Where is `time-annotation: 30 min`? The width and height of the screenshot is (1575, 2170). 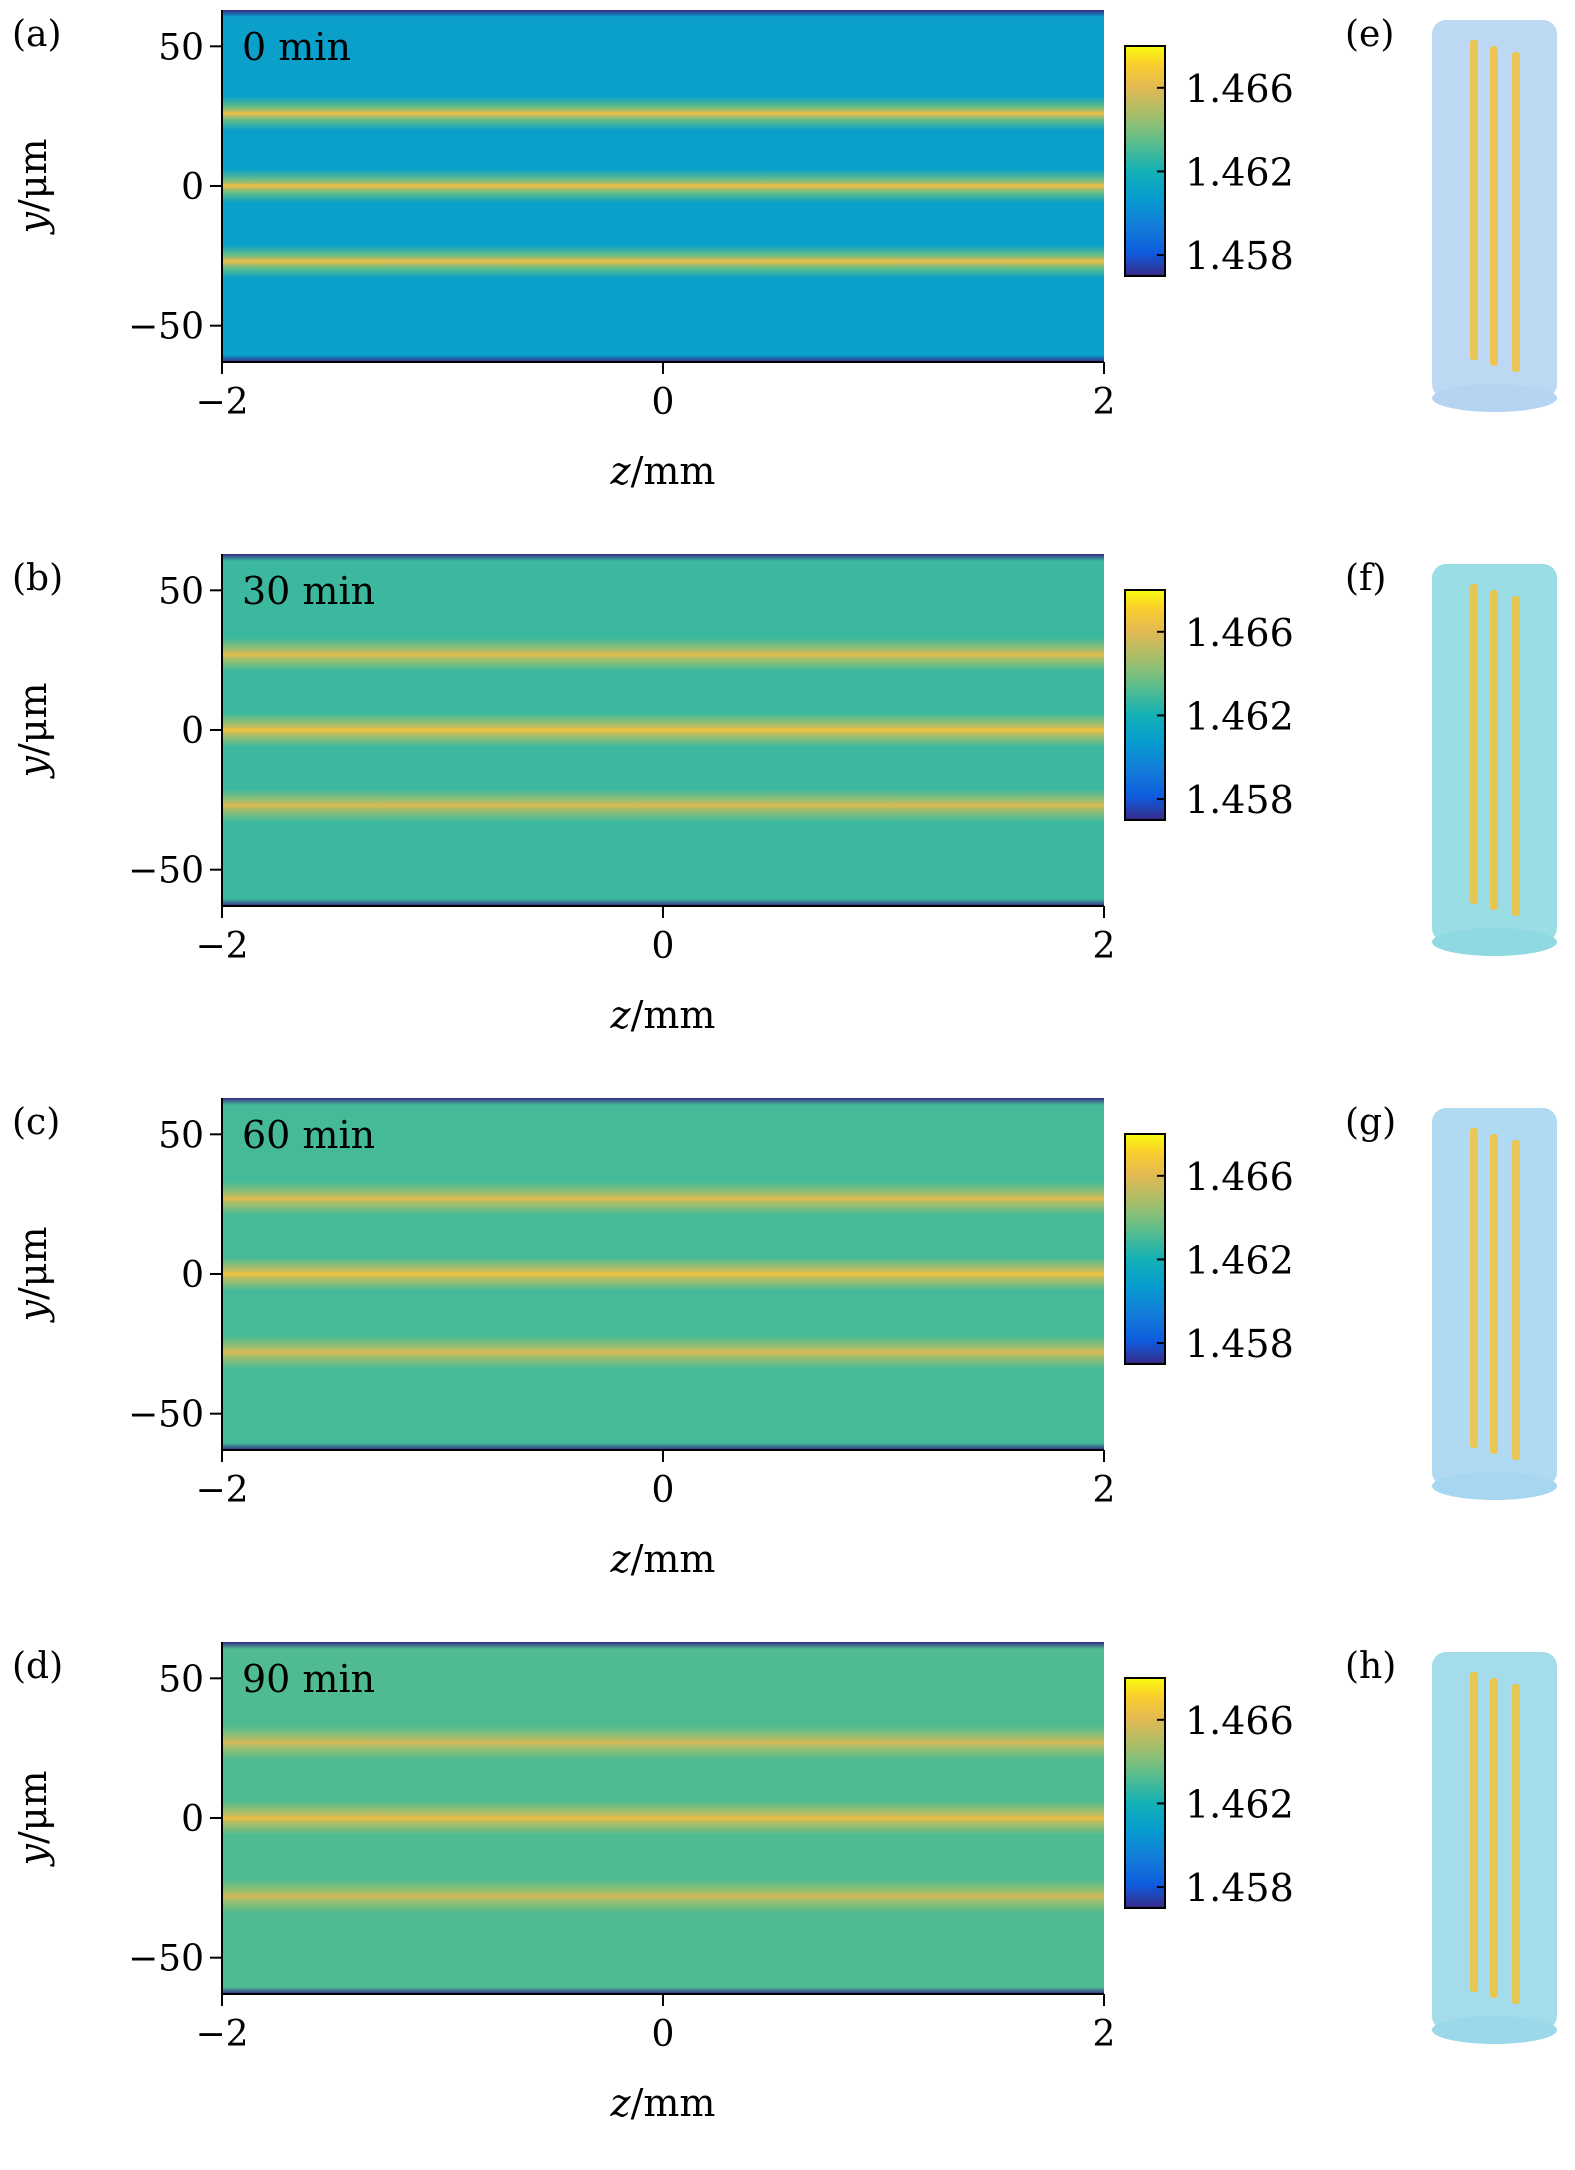
time-annotation: 30 min is located at coordinates (308, 591).